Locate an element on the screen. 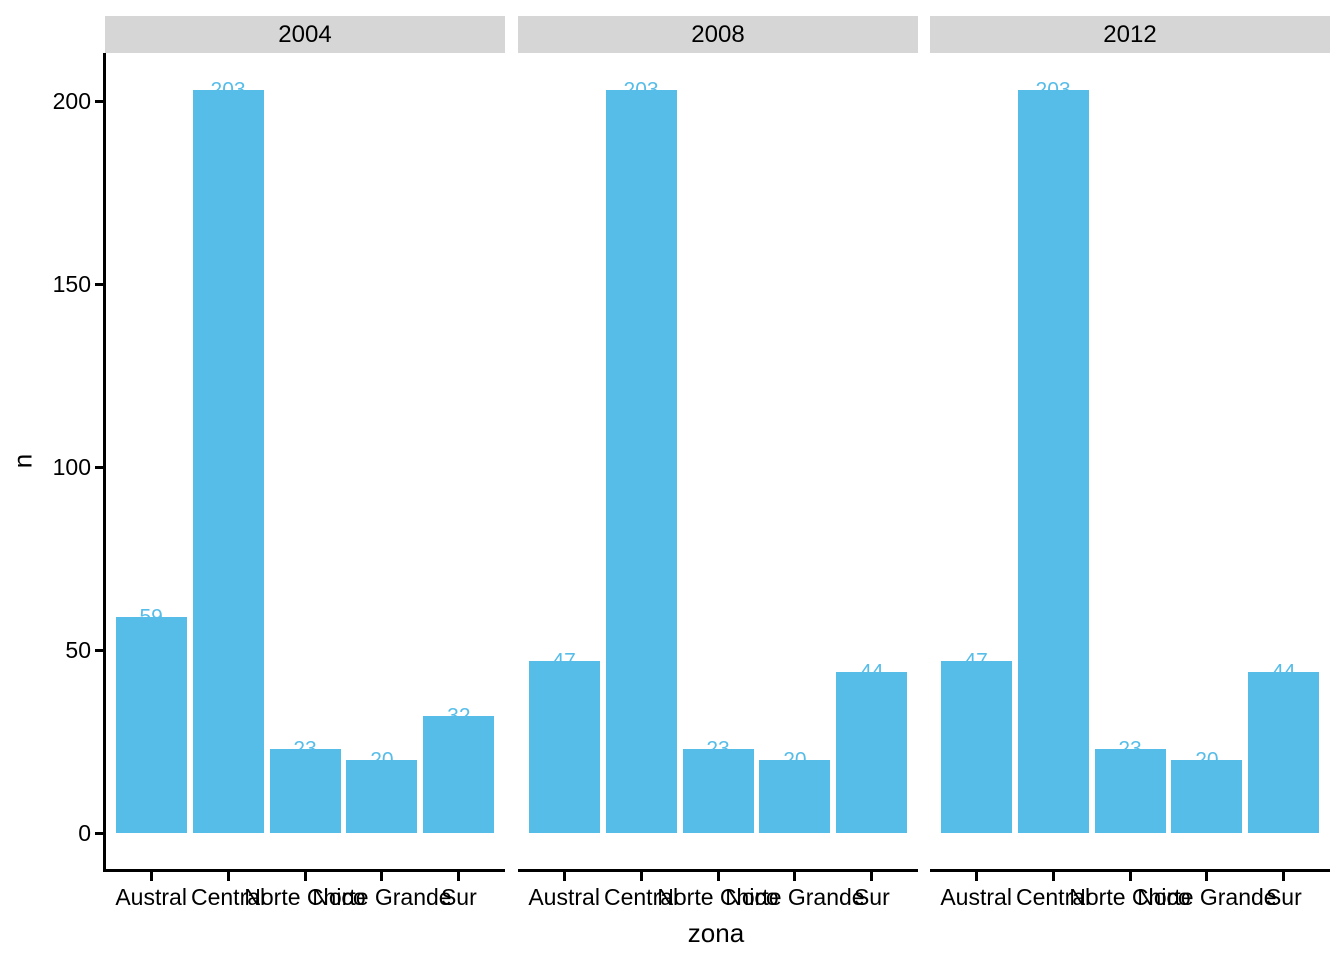  y-tick-label: 0 is located at coordinates (84, 833).